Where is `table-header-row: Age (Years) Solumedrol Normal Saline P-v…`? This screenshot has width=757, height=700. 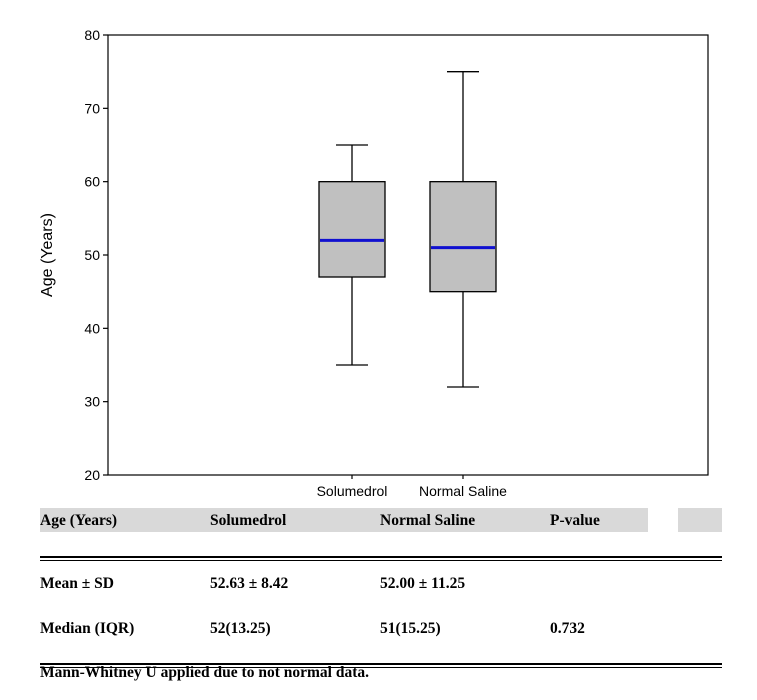
table-header-row: Age (Years) Solumedrol Normal Saline P-v… is located at coordinates (381, 520).